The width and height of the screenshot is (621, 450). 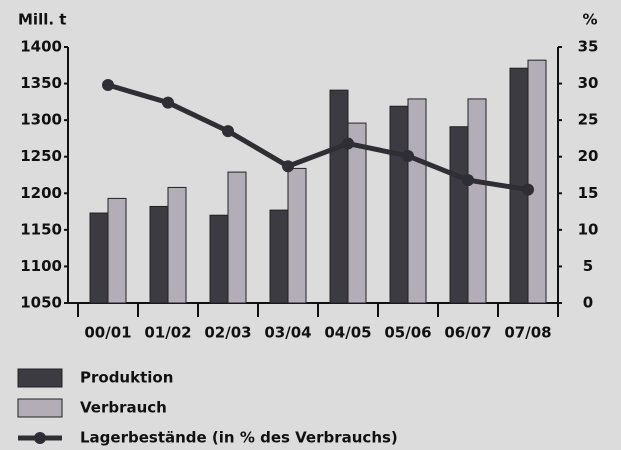 I want to click on x-tick-label: 01/02, so click(x=167, y=333).